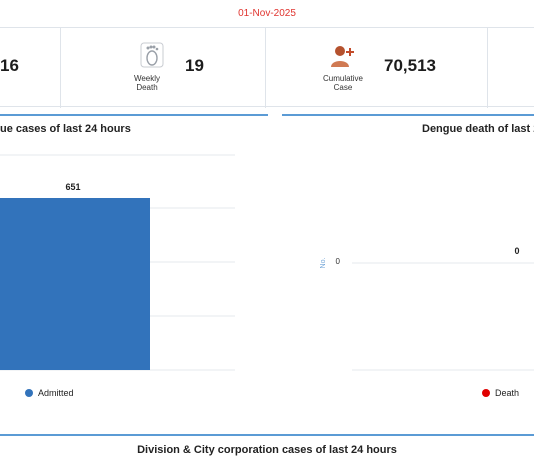 The width and height of the screenshot is (534, 462). What do you see at coordinates (194, 65) in the screenshot?
I see `stat-value-weekly-death: 19` at bounding box center [194, 65].